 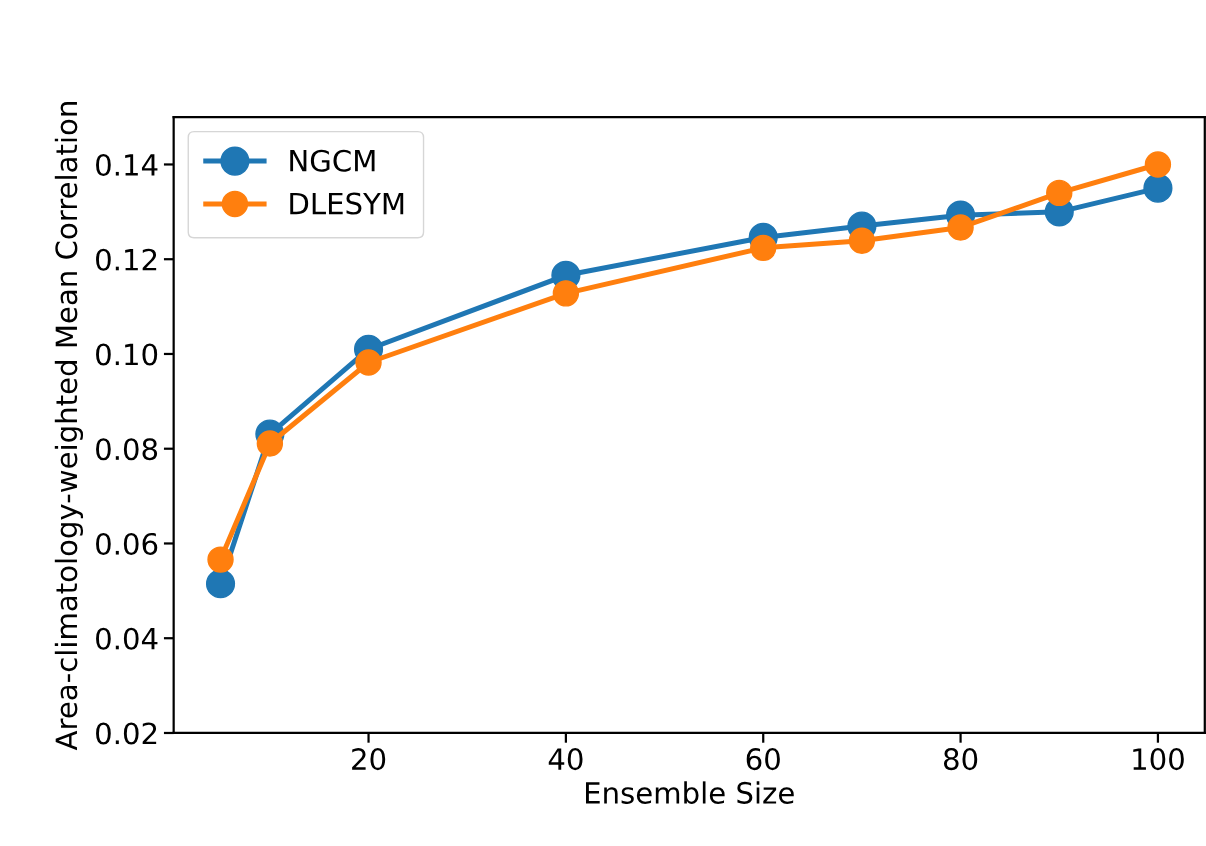 I want to click on x-axis-title: Ensemble Size, so click(x=690, y=792).